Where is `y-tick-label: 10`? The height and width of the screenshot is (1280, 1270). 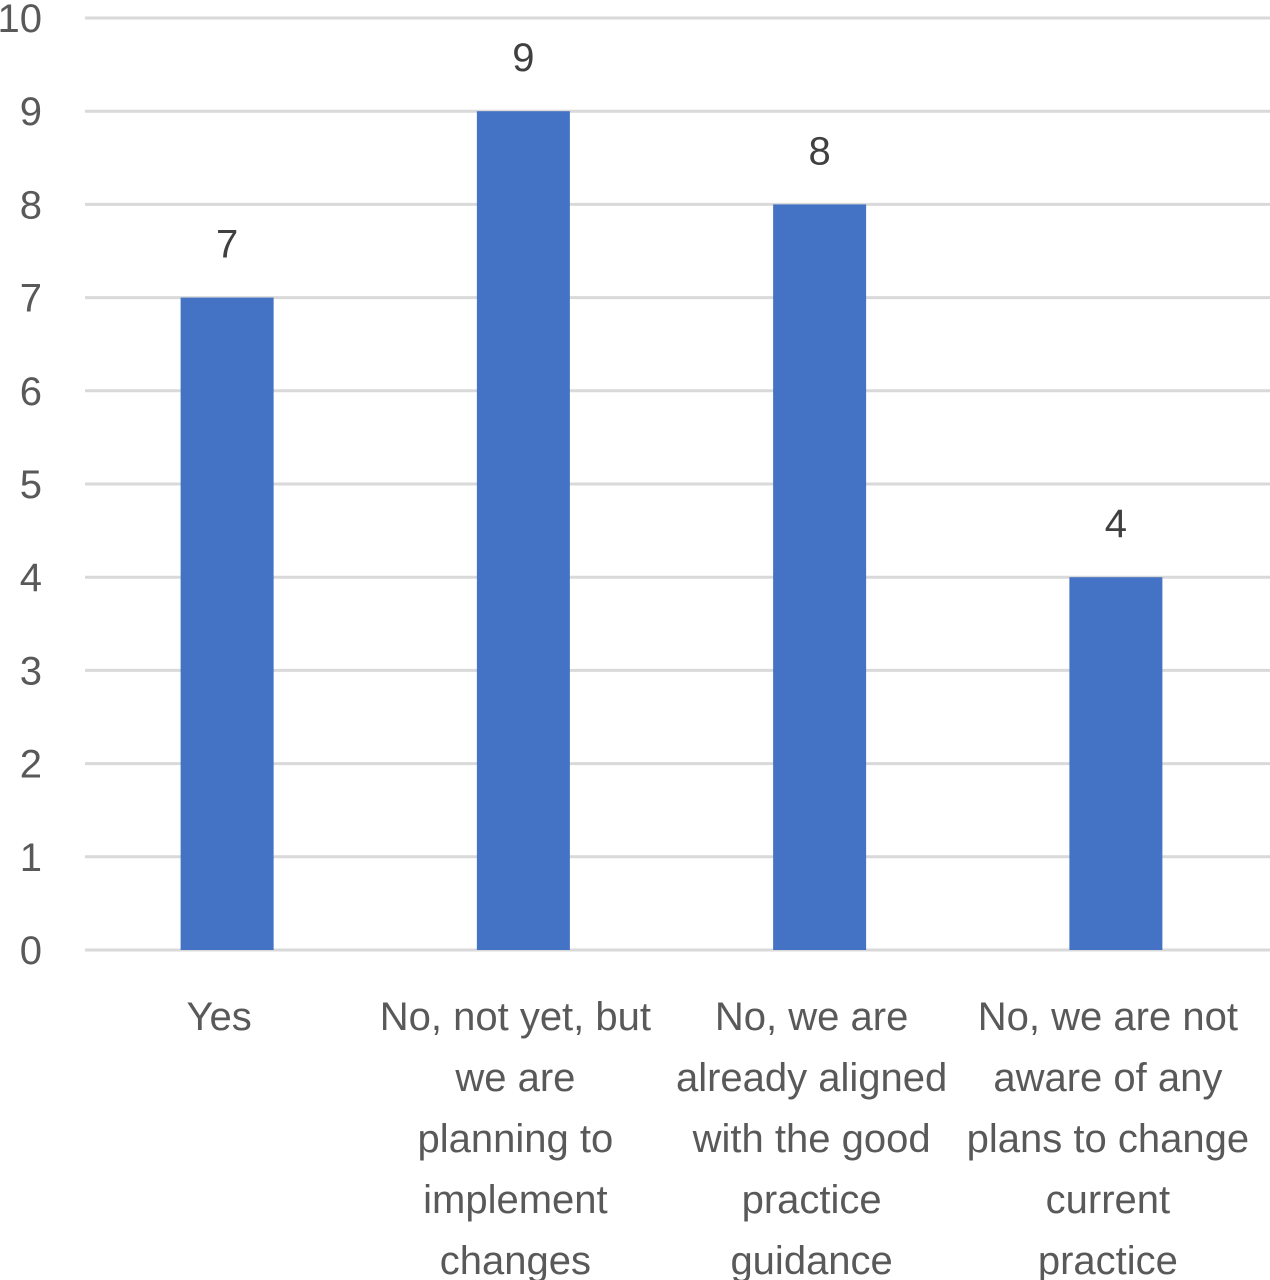 y-tick-label: 10 is located at coordinates (21, 20).